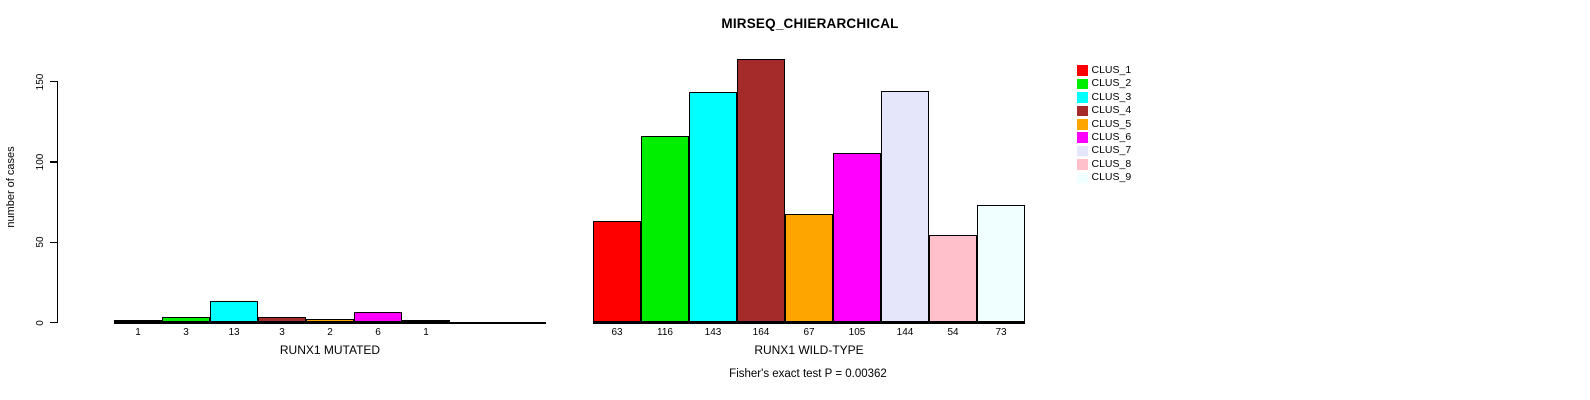 The image size is (1590, 400). I want to click on x-axis-group-label: RUNX1 MUTATED, so click(330, 350).